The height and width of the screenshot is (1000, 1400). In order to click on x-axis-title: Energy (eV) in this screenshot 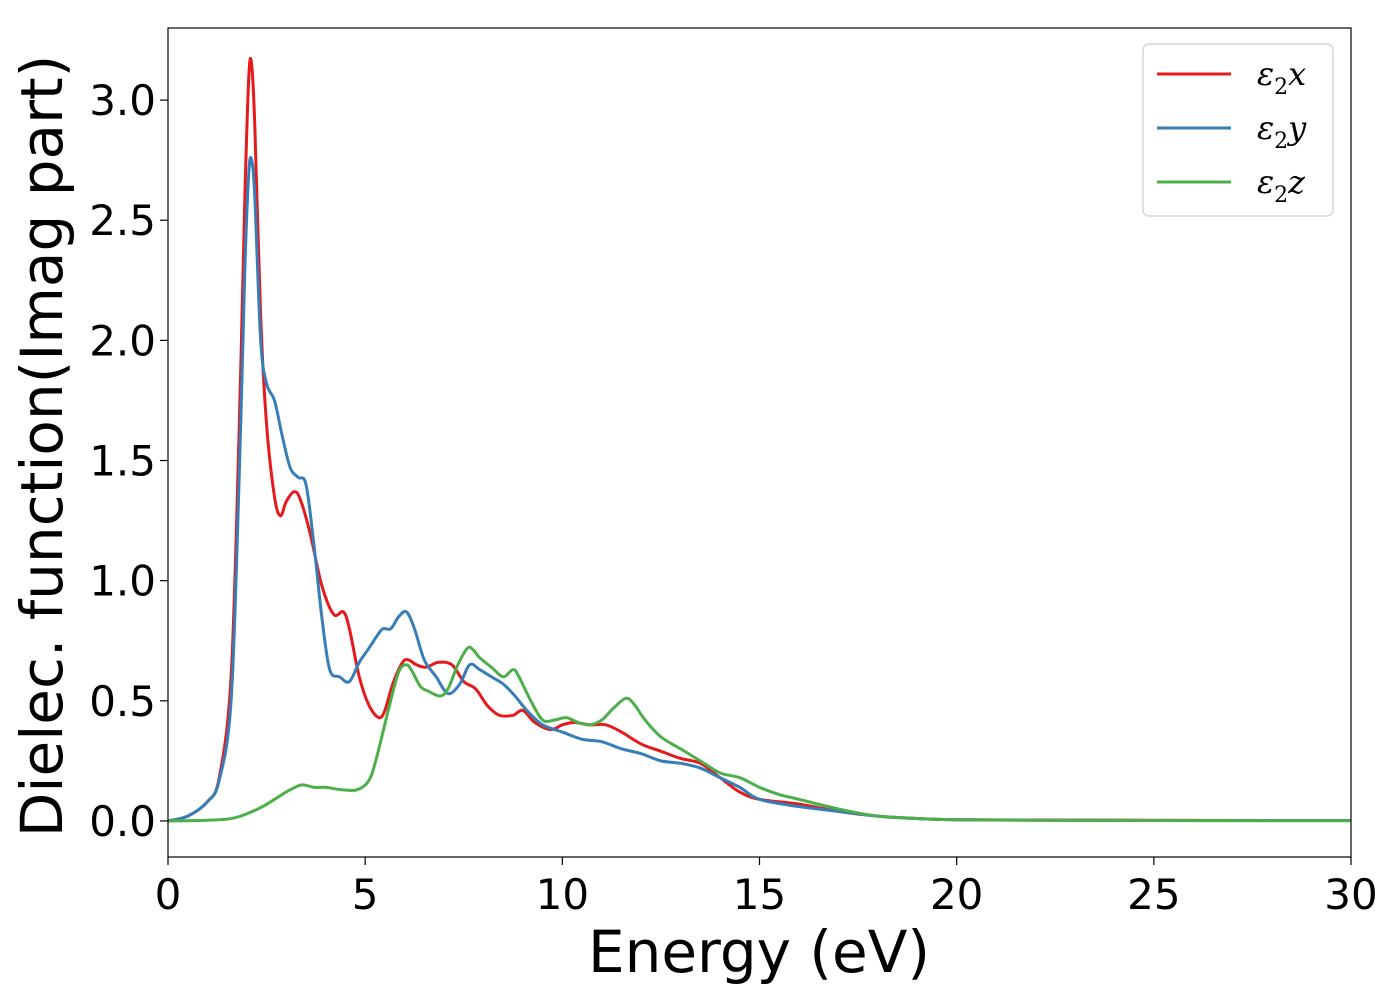, I will do `click(759, 952)`.